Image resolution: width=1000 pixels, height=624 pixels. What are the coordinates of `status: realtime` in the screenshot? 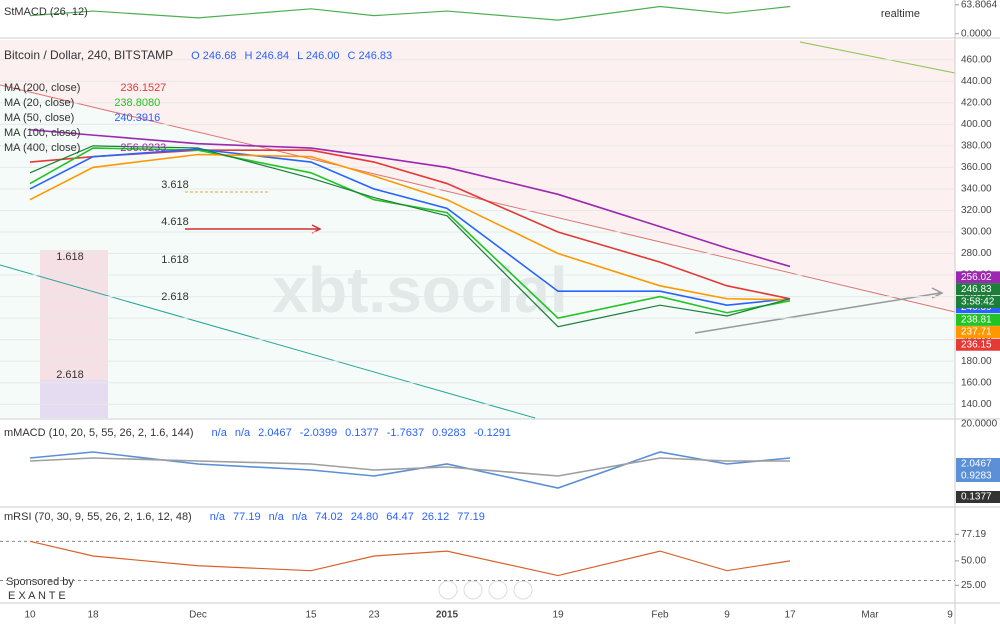 It's located at (900, 14).